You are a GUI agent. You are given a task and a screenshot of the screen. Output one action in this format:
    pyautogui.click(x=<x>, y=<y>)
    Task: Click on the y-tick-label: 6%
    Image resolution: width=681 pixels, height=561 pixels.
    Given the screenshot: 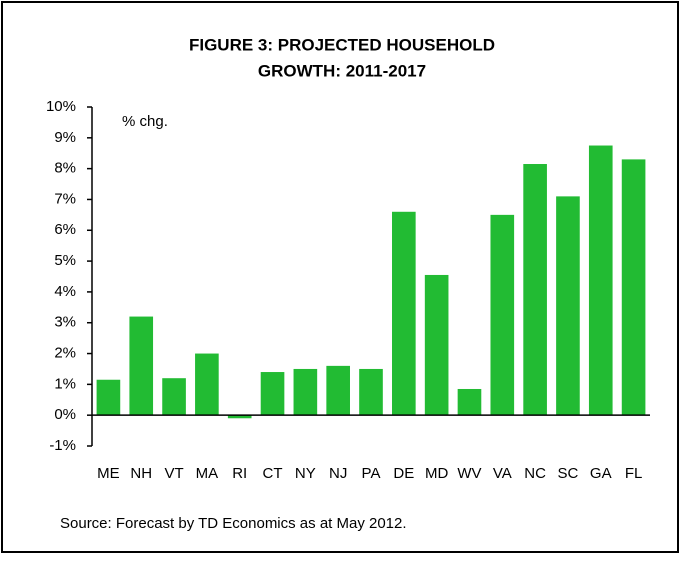 What is the action you would take?
    pyautogui.click(x=65, y=229)
    